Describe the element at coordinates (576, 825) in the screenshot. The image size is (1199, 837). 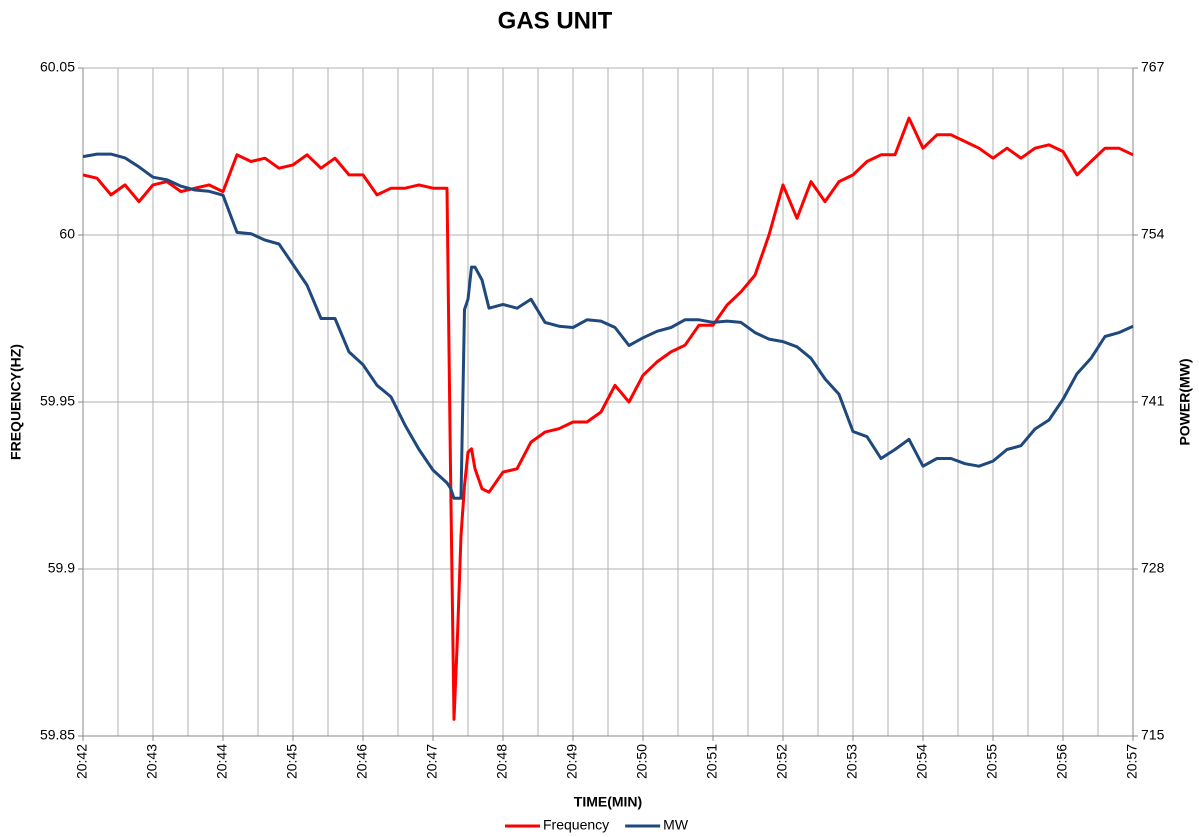
I see `legend-label: Frequency` at that location.